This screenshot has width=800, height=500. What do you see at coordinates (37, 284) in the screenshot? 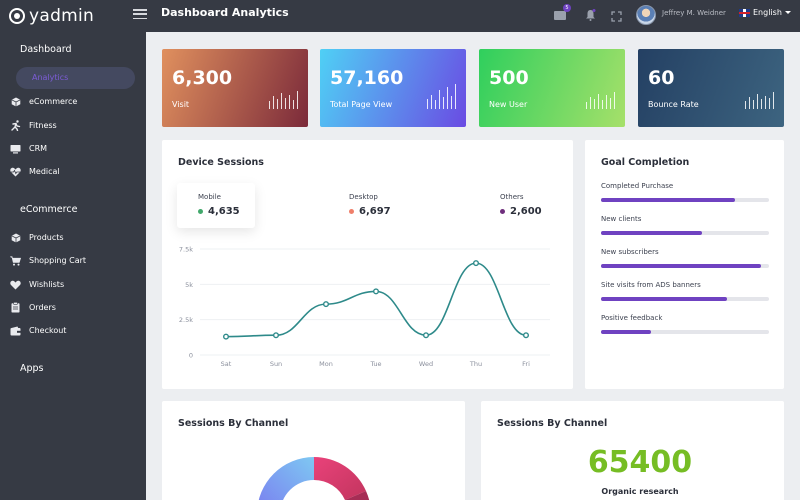
I see `sidebar-item-wishlists: Wishlists` at bounding box center [37, 284].